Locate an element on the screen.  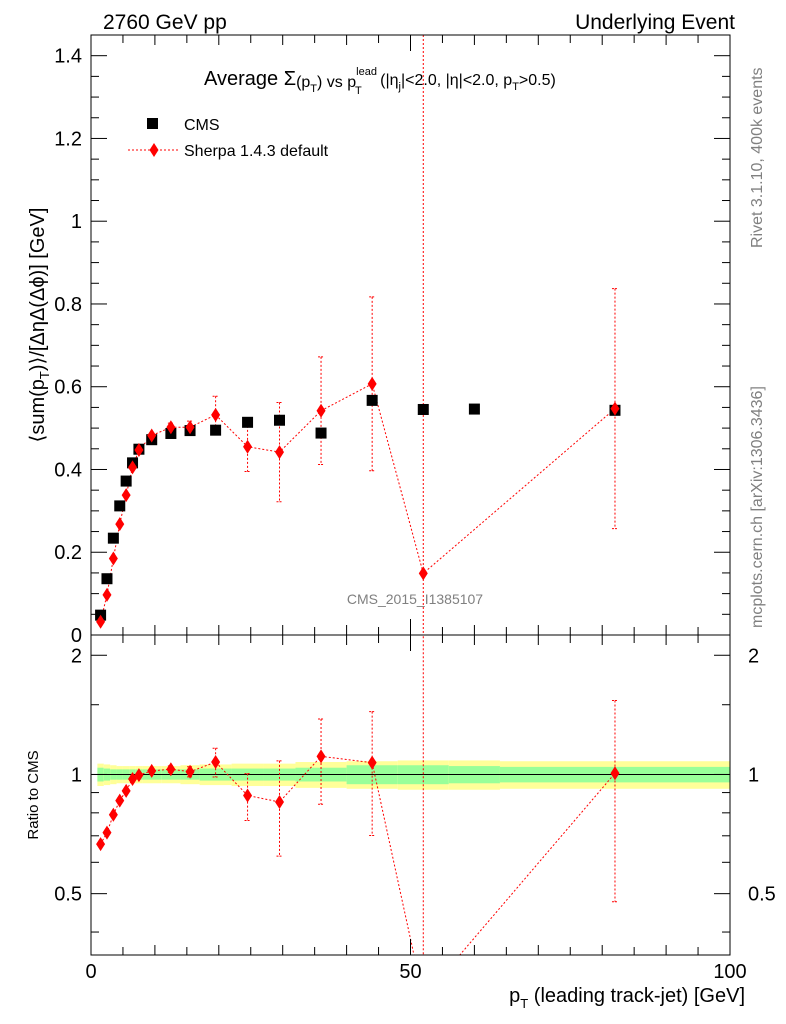
y-tick-label: 0 is located at coordinates (76, 636).